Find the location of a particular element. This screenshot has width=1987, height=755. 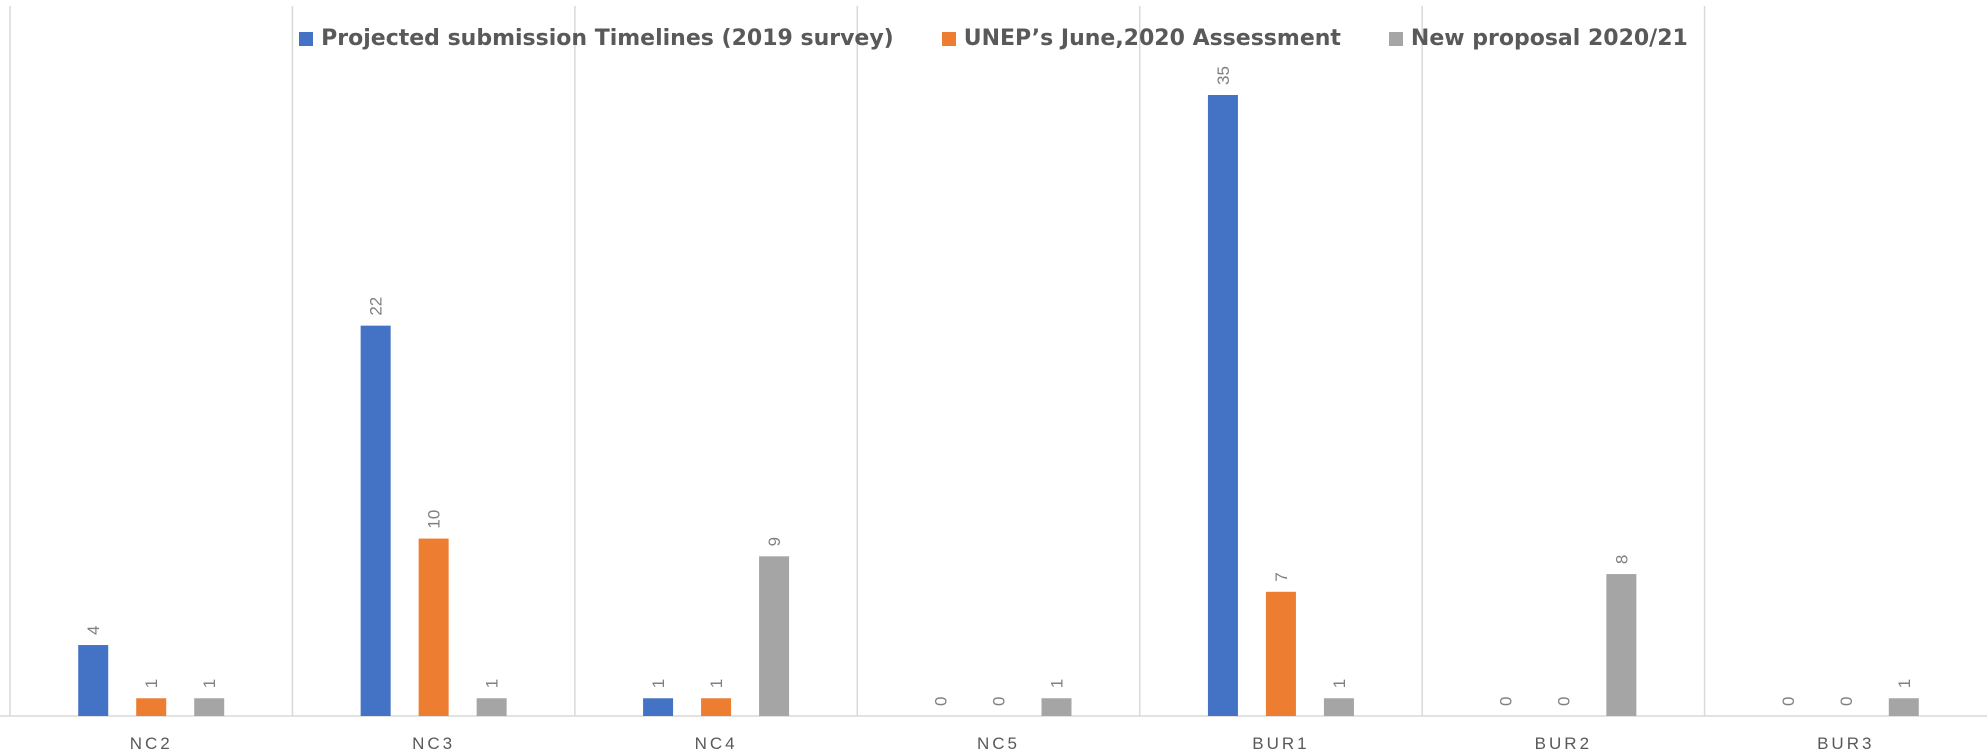

data-label-bur1-series-2: 7 is located at coordinates (1281, 576).